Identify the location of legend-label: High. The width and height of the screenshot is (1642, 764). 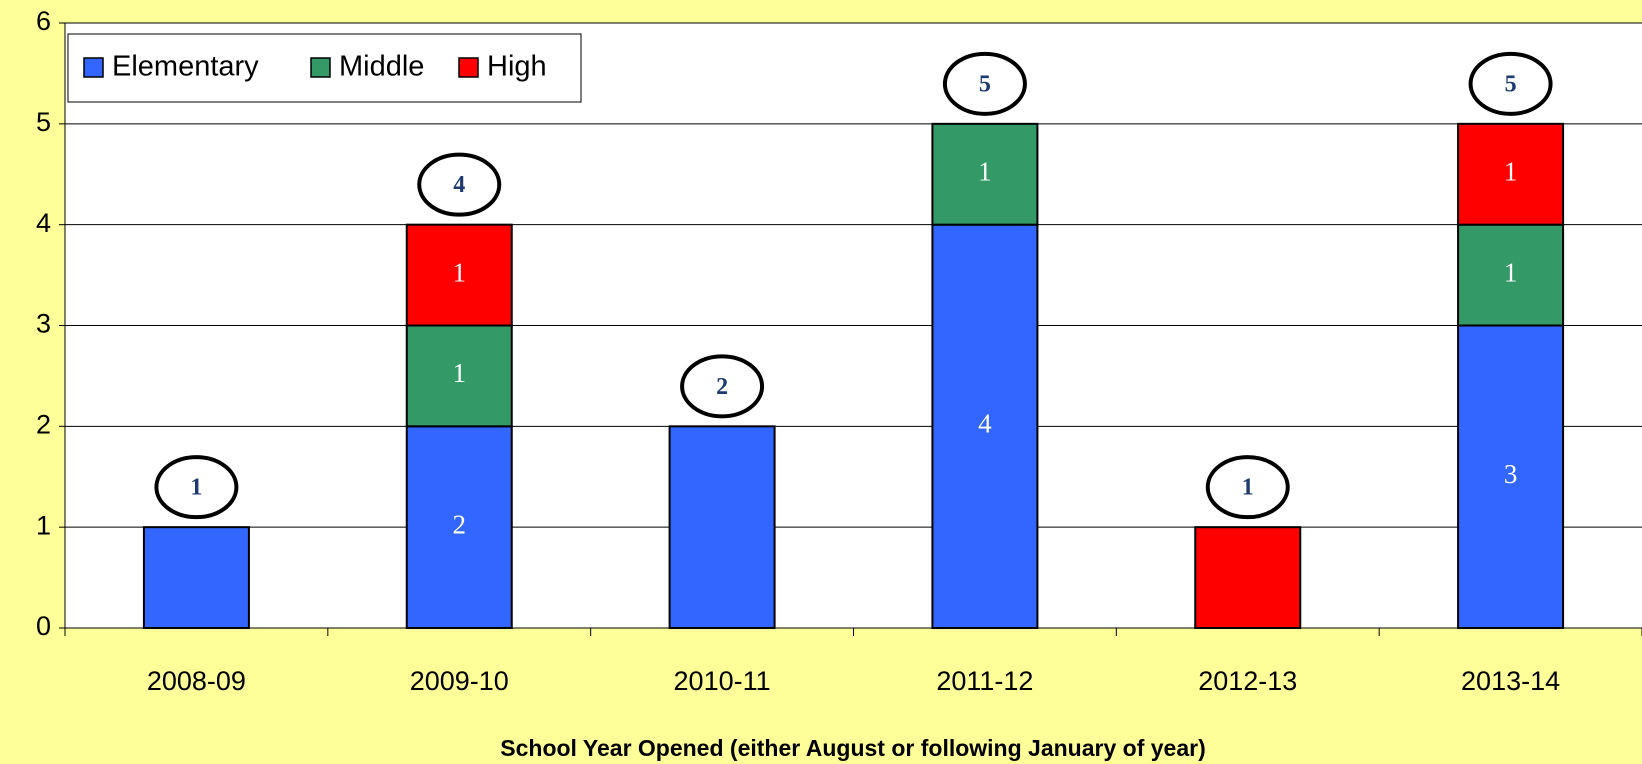
(517, 67).